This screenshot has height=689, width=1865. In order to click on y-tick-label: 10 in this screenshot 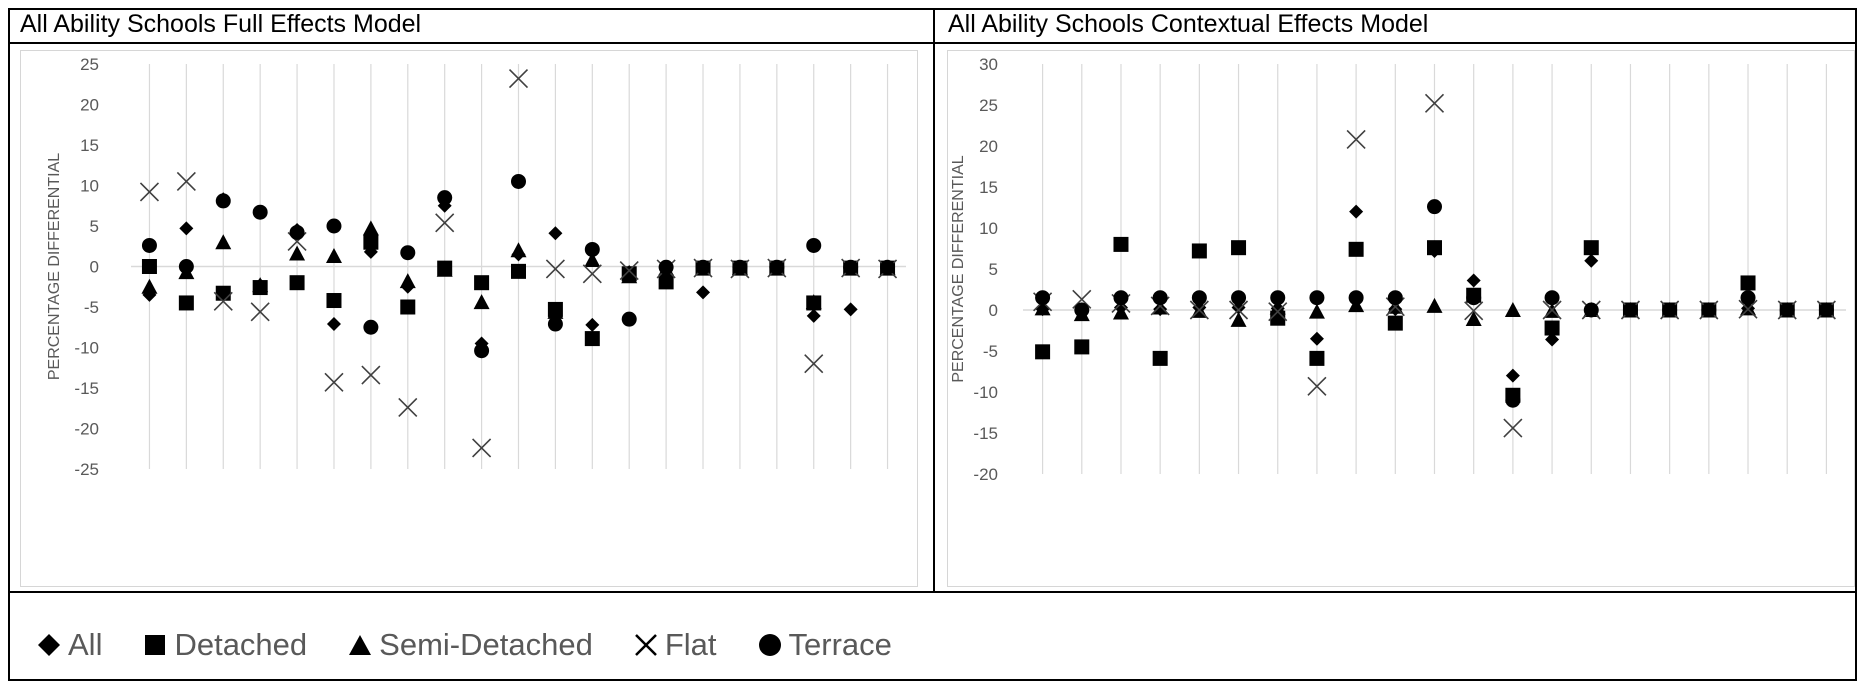, I will do `click(988, 228)`.